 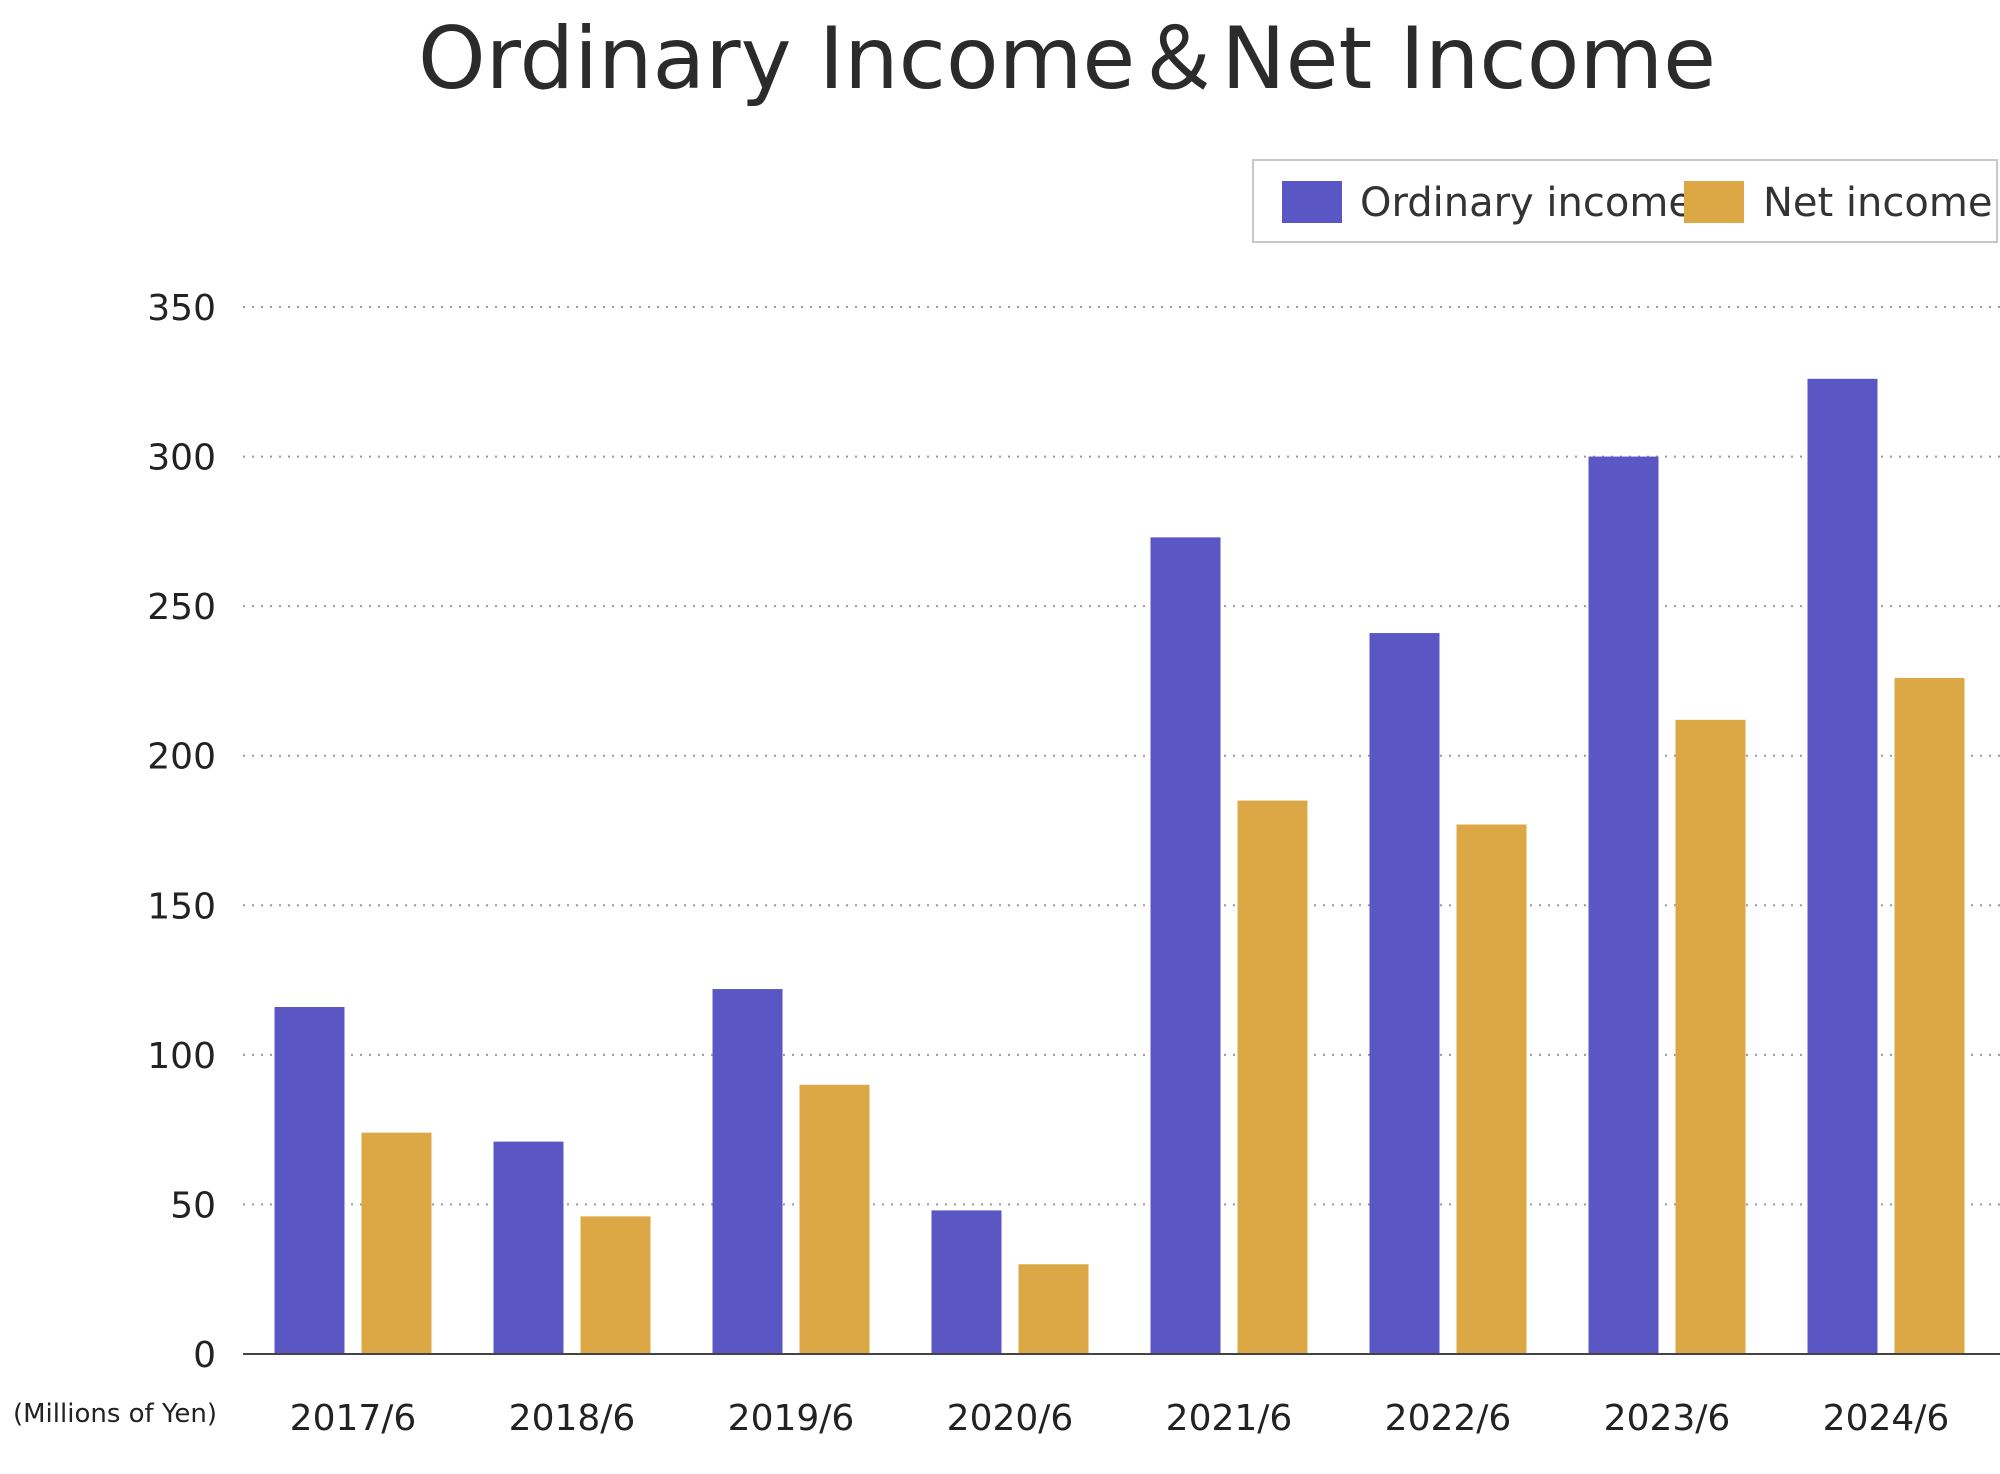 I want to click on legend-box, so click(x=1625, y=201).